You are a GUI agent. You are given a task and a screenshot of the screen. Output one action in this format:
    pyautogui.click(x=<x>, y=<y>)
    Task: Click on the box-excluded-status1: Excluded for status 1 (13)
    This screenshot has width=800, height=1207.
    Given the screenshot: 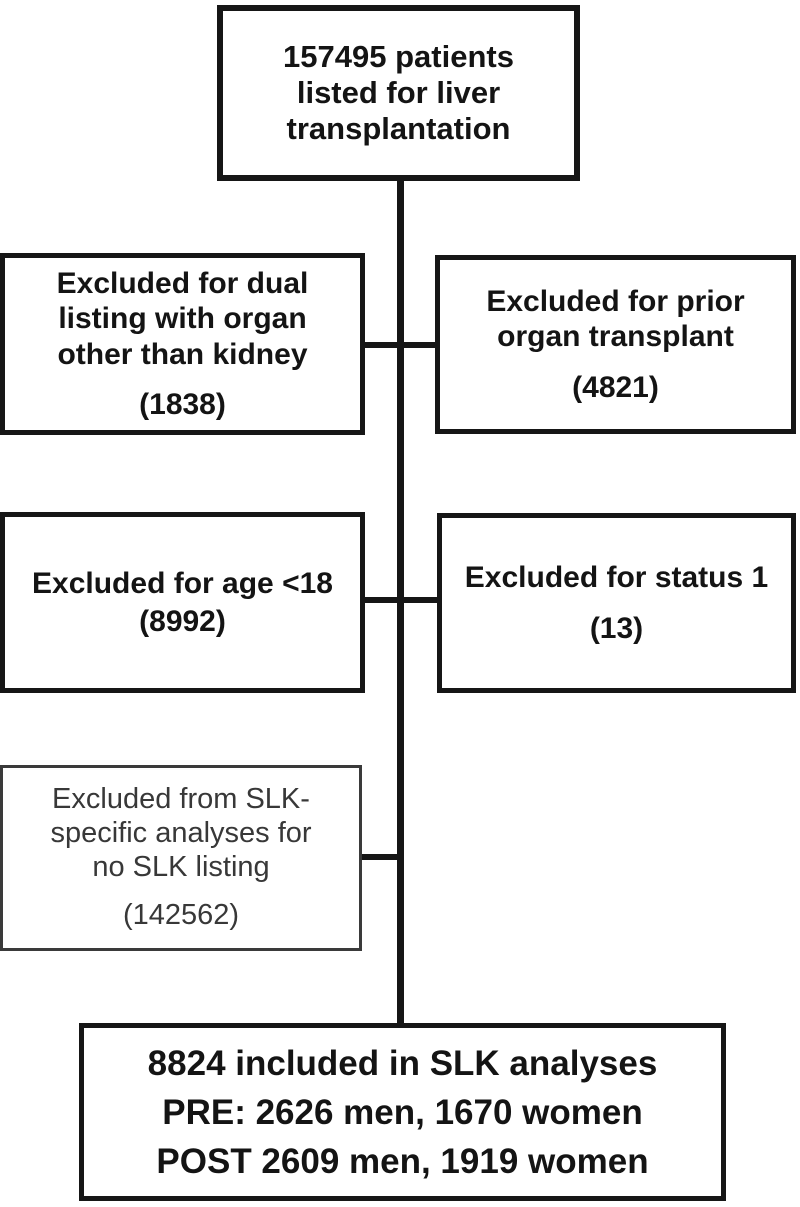 What is the action you would take?
    pyautogui.click(x=616, y=603)
    